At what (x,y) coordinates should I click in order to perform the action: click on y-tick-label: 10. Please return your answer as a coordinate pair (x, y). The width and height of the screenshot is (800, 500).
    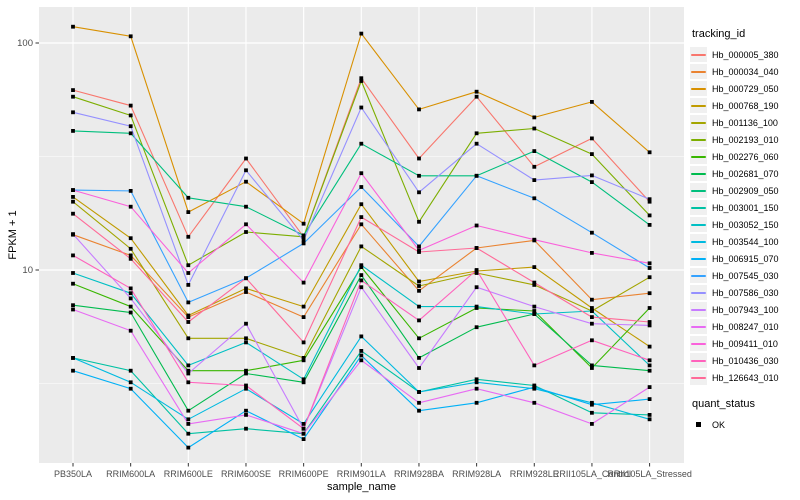
    Looking at the image, I should click on (27, 270).